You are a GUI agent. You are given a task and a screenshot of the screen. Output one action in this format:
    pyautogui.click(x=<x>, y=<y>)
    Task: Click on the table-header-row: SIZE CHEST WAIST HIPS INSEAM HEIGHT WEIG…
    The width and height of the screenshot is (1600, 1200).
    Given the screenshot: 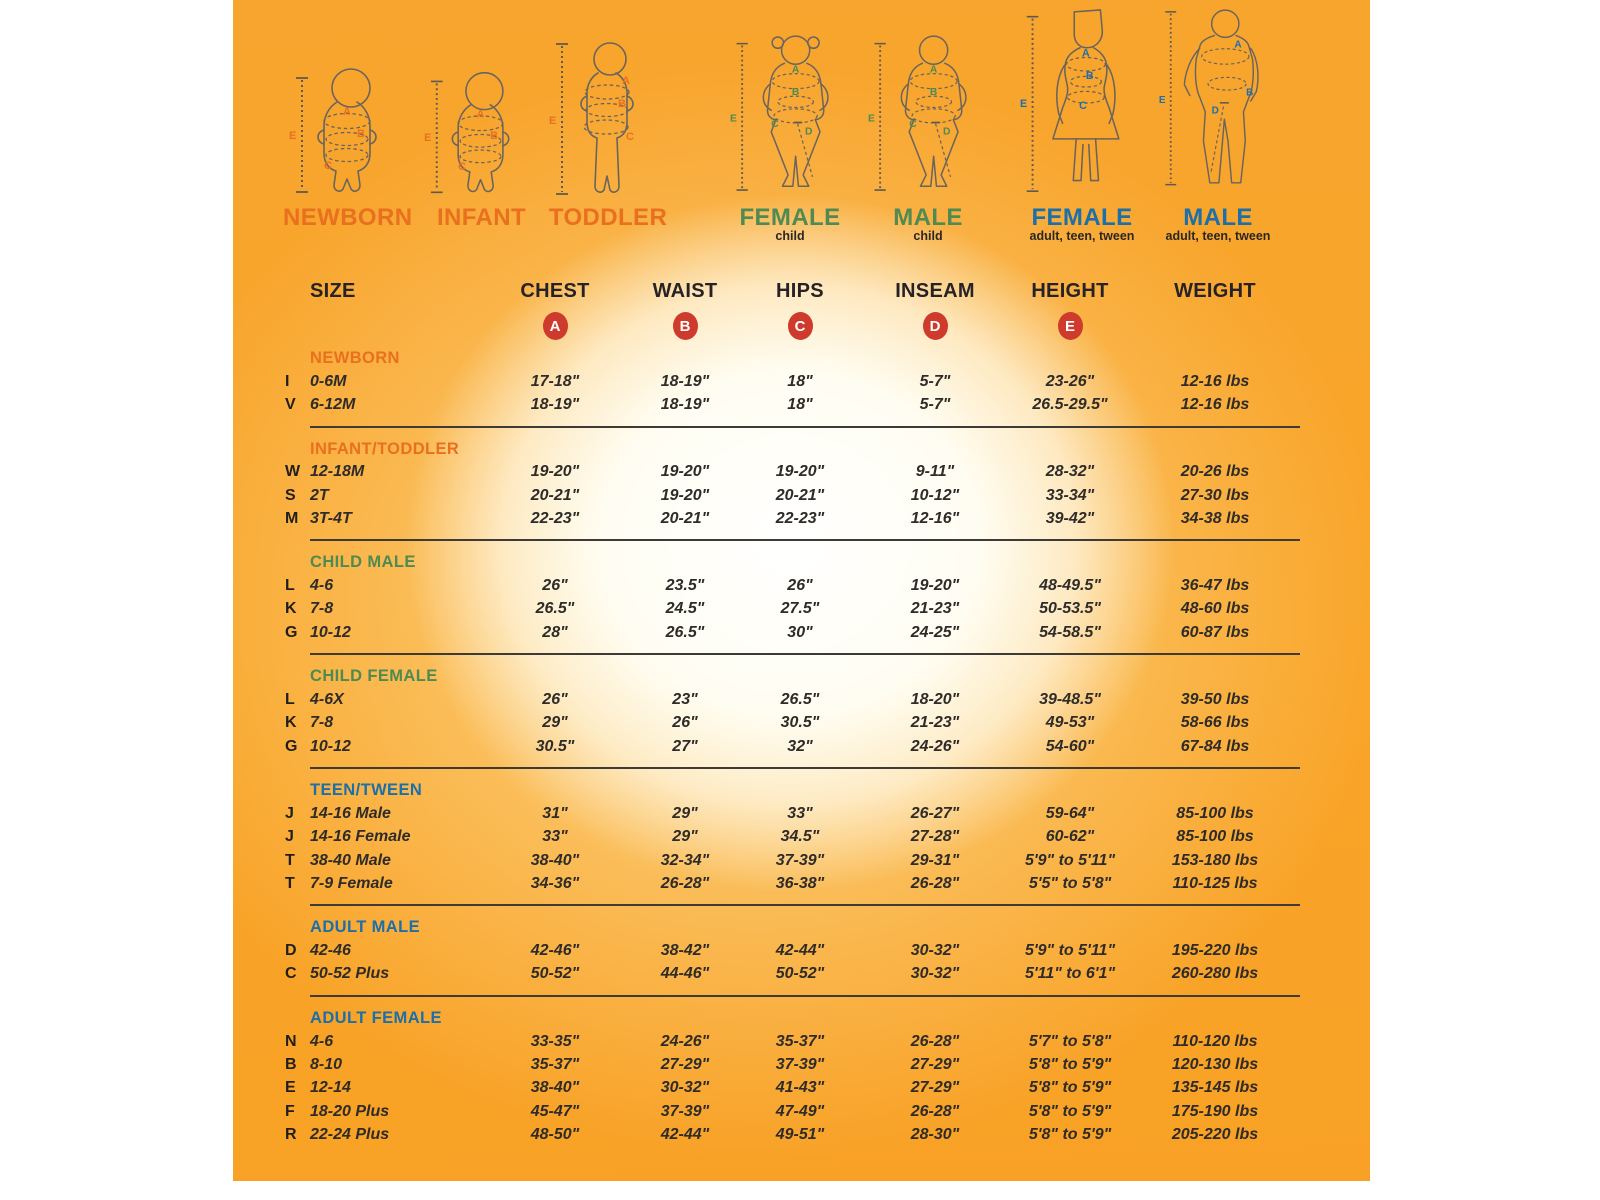 What is the action you would take?
    pyautogui.click(x=790, y=291)
    